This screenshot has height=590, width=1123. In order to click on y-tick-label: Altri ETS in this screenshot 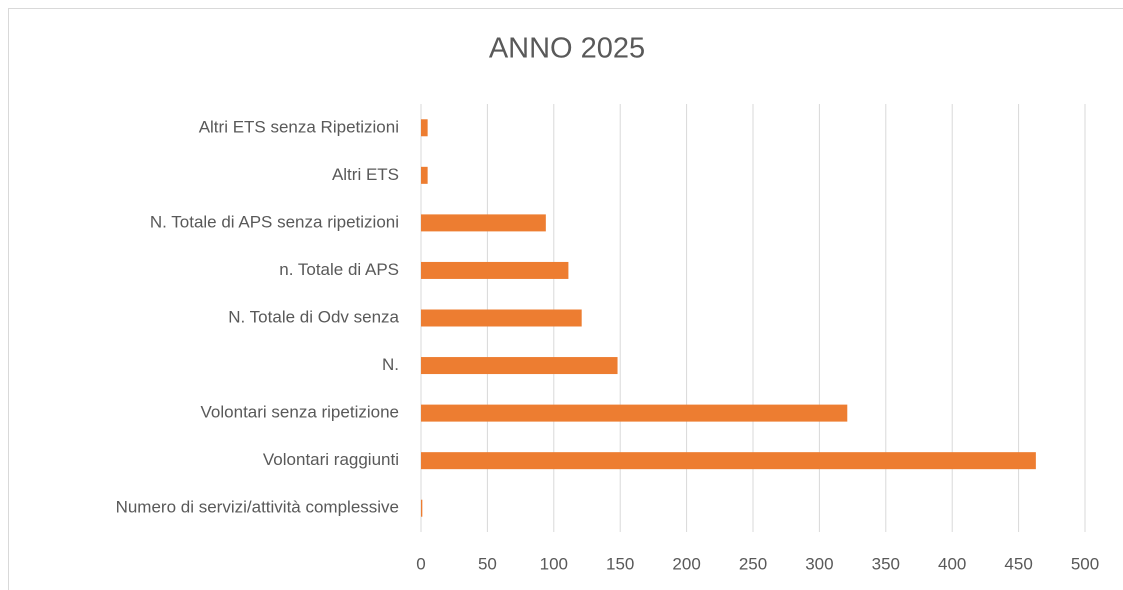, I will do `click(365, 174)`.